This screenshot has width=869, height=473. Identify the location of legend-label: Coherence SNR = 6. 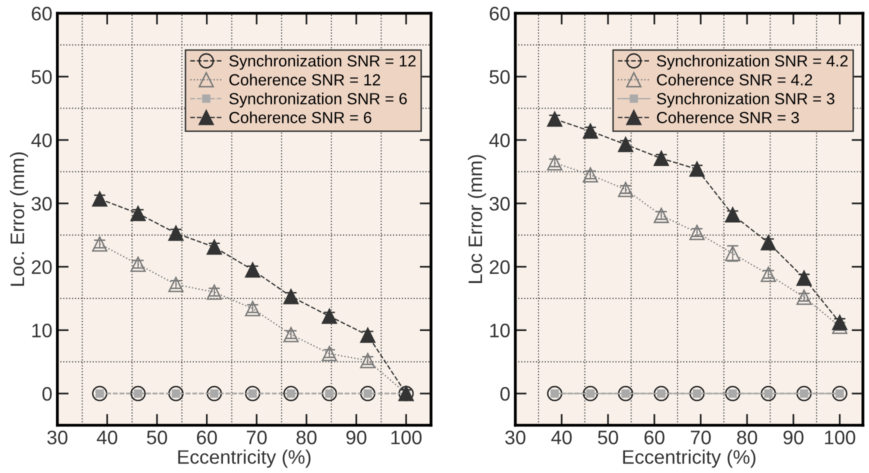
(300, 118).